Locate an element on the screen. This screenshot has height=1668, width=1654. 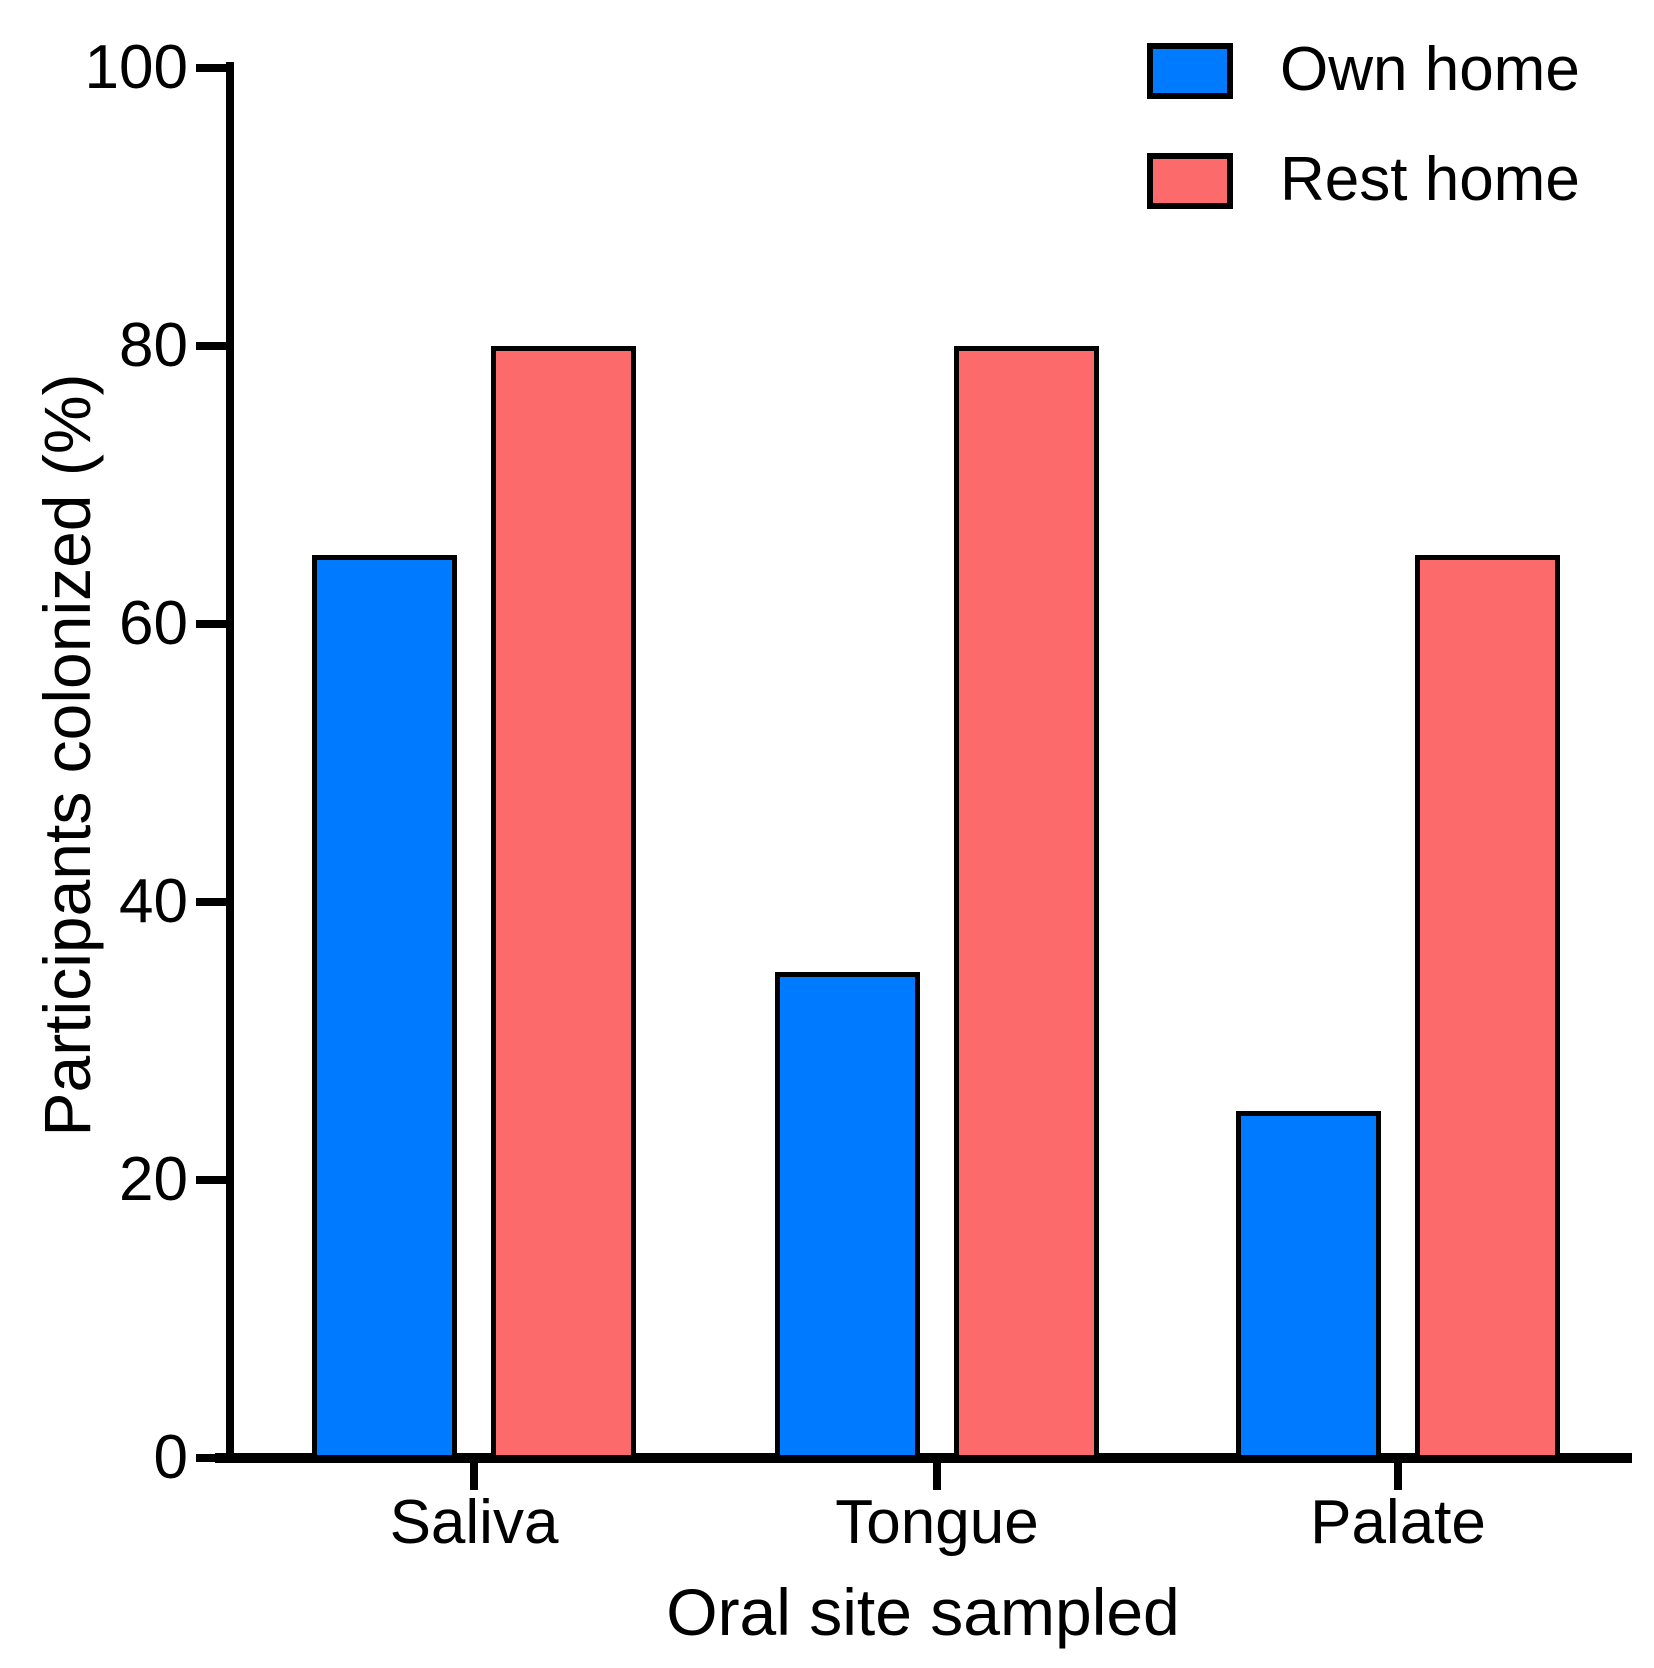
bar-saliva-own-home is located at coordinates (384, 1007).